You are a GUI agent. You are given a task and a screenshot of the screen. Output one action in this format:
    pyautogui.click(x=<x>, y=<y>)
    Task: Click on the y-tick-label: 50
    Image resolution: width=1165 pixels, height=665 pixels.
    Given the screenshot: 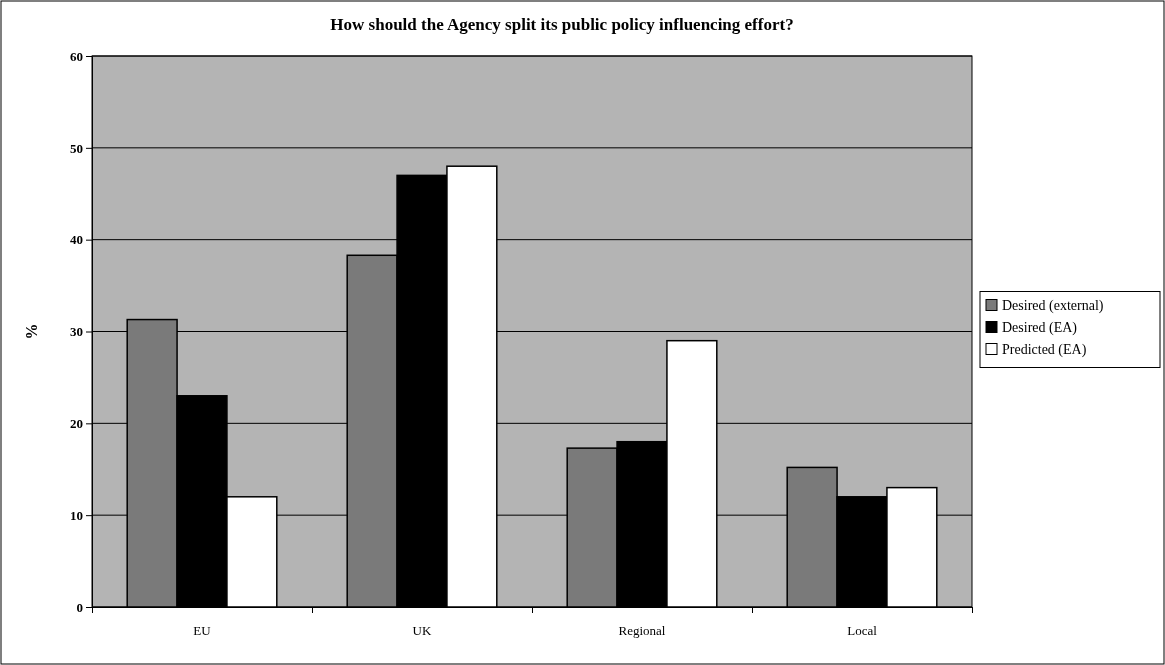 What is the action you would take?
    pyautogui.click(x=76, y=148)
    